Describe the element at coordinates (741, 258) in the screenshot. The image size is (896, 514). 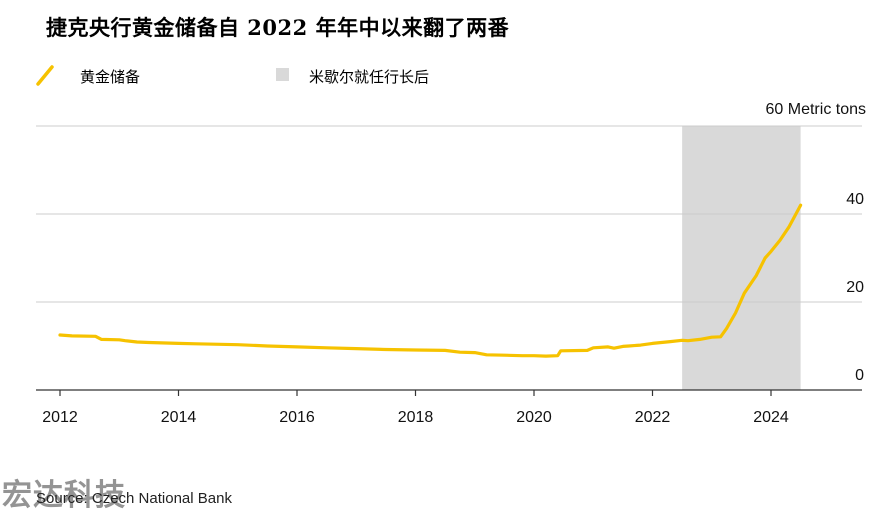
I see `shaded-band` at that location.